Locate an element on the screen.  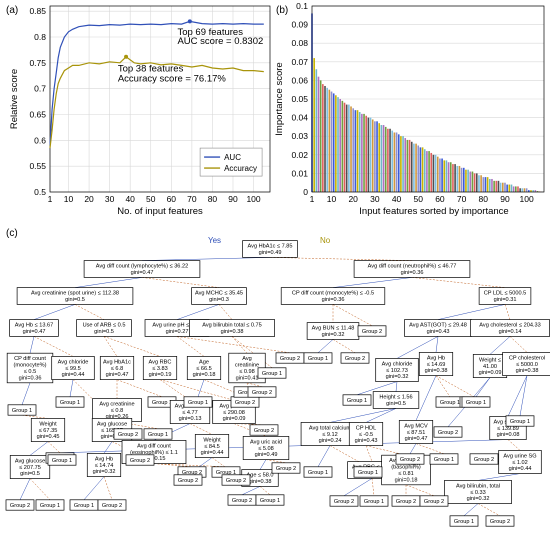
node-text: gini=0.26 is located at coordinates (117, 417).